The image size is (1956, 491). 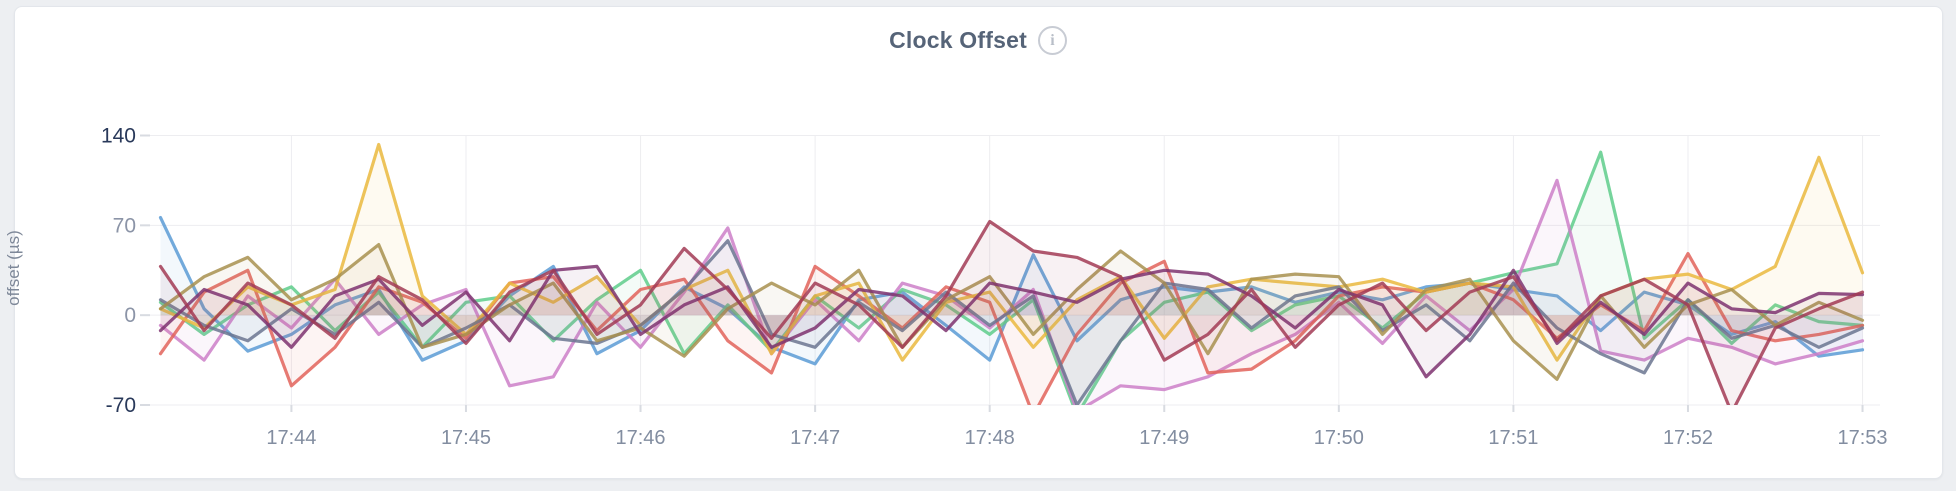 I want to click on info-icon: i, so click(x=1052, y=40).